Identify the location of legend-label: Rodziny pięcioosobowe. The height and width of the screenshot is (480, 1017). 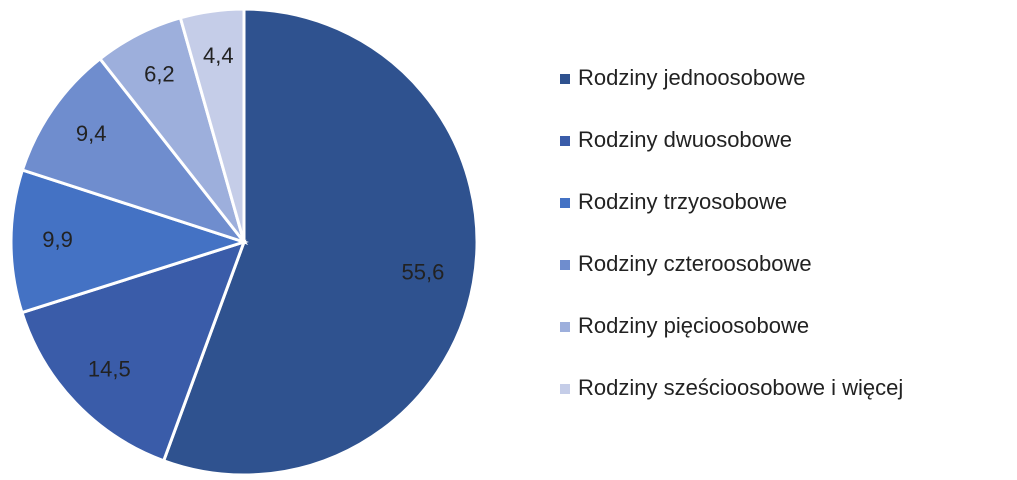
(693, 325).